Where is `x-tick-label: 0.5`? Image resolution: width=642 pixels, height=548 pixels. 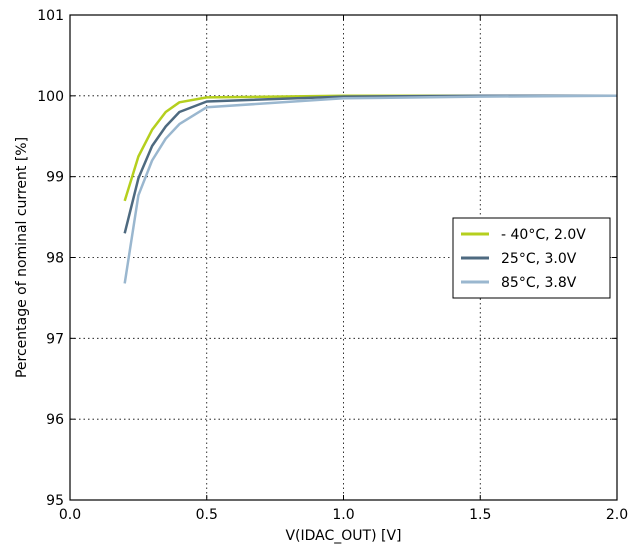 x-tick-label: 0.5 is located at coordinates (207, 515).